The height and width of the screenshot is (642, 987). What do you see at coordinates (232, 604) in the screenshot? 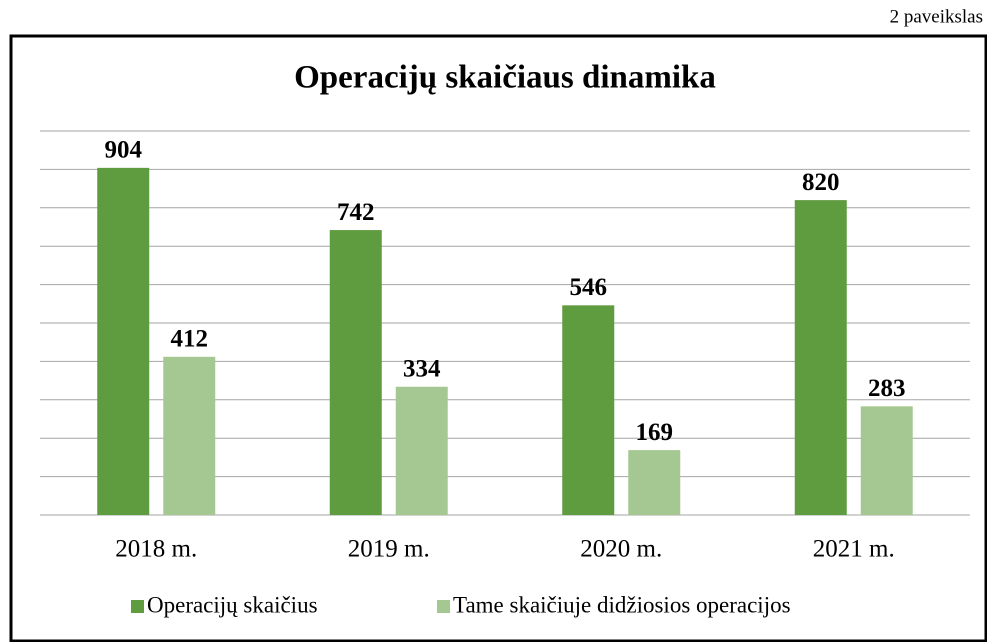
I see `legend-label: Operacijų skaičius` at bounding box center [232, 604].